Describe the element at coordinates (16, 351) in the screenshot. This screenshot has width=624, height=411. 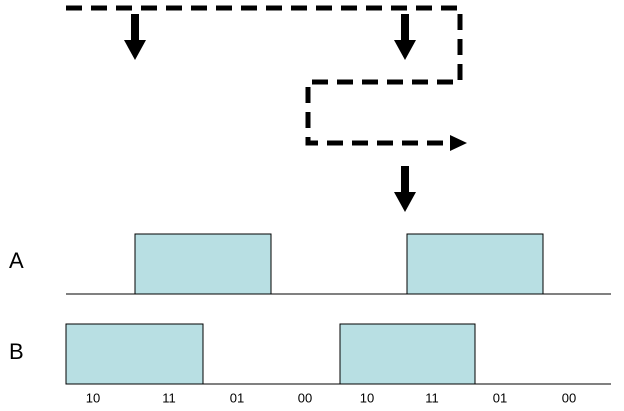
I see `row-label: B` at that location.